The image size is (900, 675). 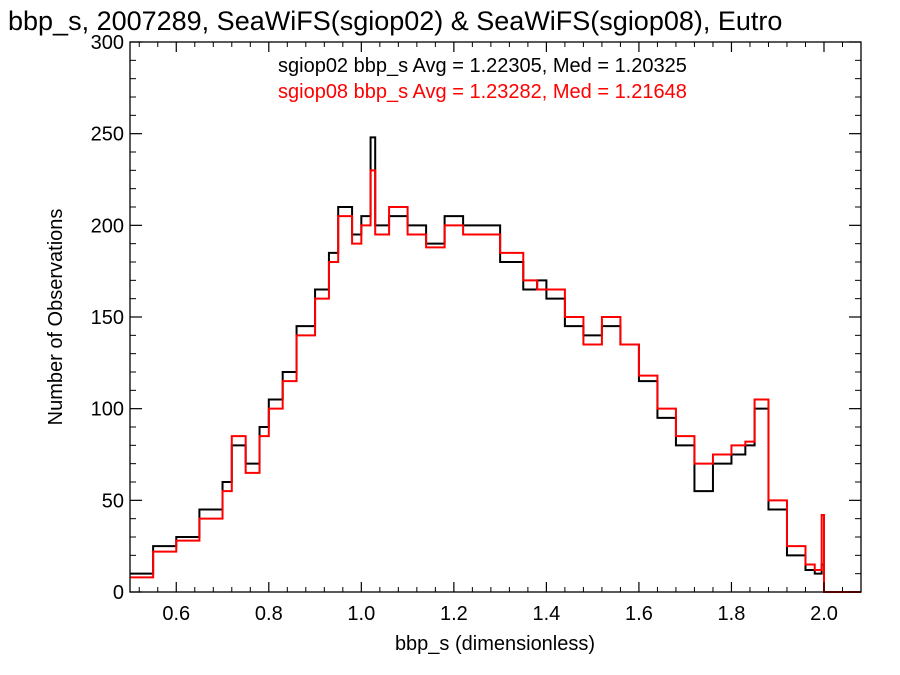 What do you see at coordinates (639, 614) in the screenshot?
I see `x-tick-label: 1.6` at bounding box center [639, 614].